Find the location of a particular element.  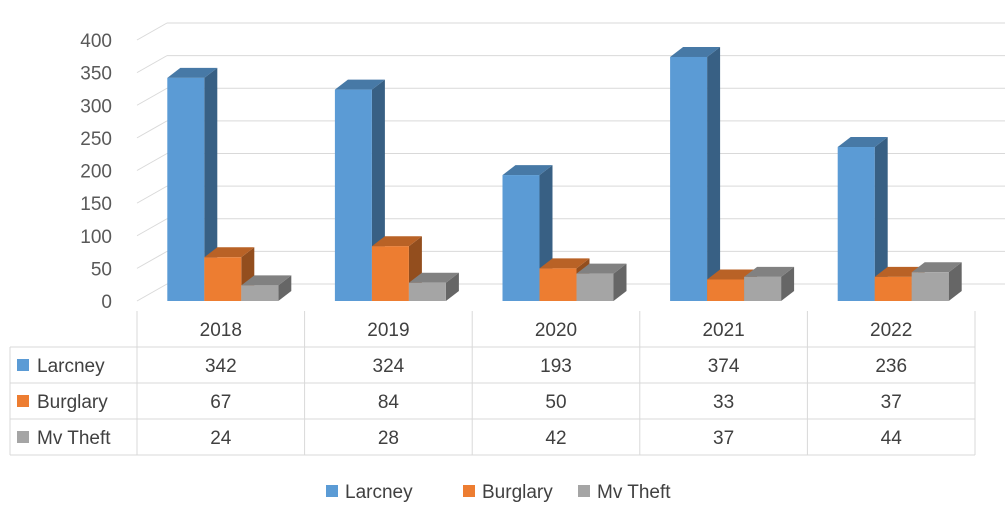

bar-mv-theft-2021 is located at coordinates (769, 283).